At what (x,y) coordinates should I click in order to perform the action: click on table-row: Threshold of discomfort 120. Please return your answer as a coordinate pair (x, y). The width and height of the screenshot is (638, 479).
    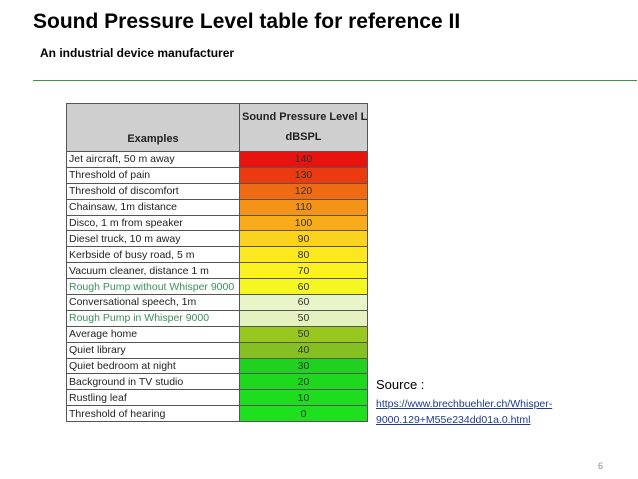
    Looking at the image, I should click on (217, 191).